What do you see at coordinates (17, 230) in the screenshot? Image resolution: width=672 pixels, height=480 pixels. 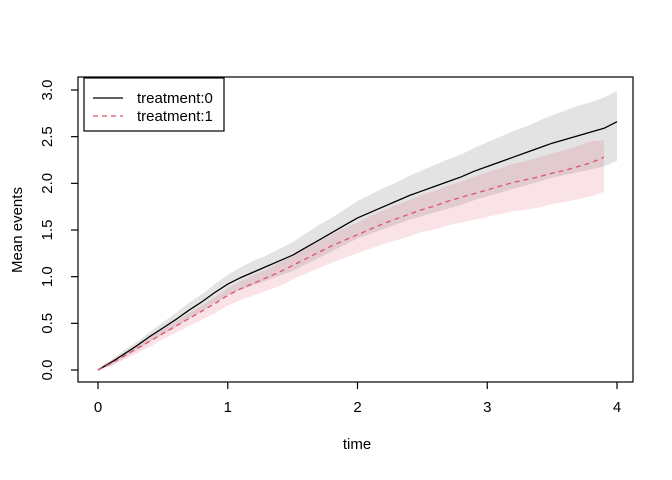 I see `y-axis-title: Mean events` at bounding box center [17, 230].